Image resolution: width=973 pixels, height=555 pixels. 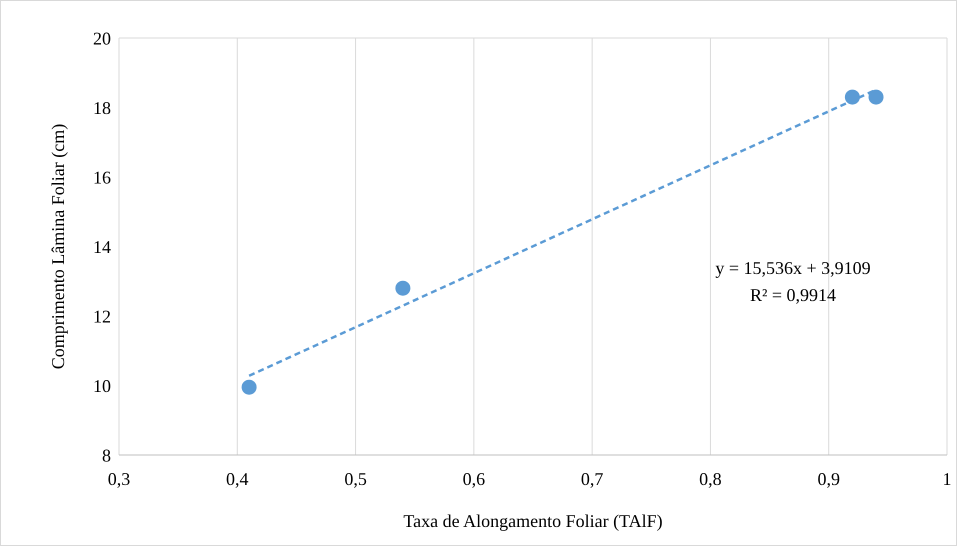 What do you see at coordinates (102, 386) in the screenshot?
I see `y-tick-label: 10` at bounding box center [102, 386].